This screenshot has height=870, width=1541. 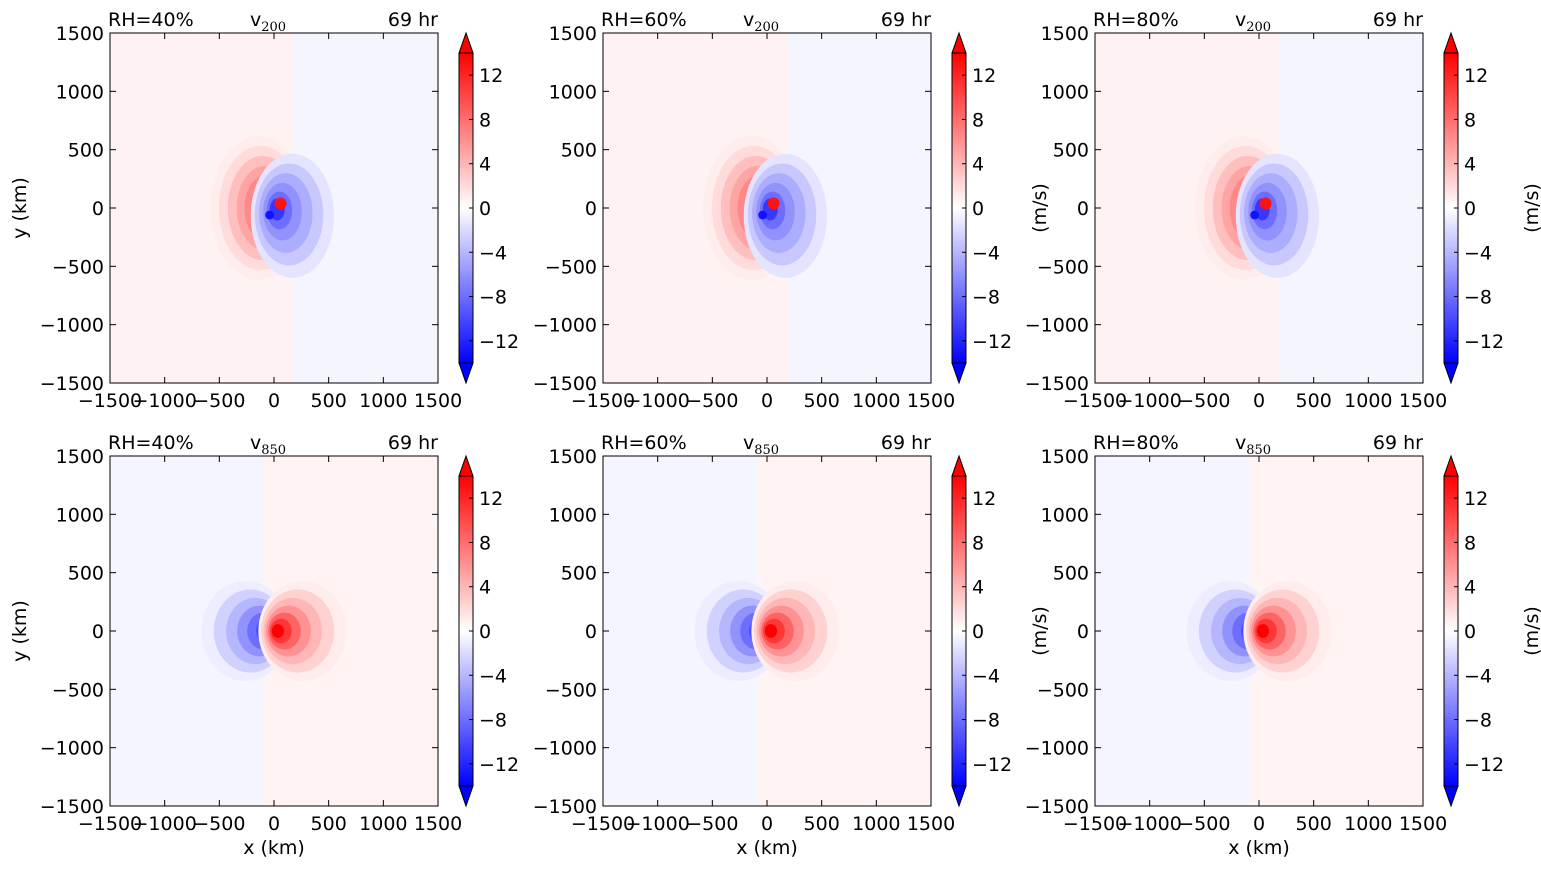 I want to click on colorbar-tick-label: −4, so click(x=986, y=253).